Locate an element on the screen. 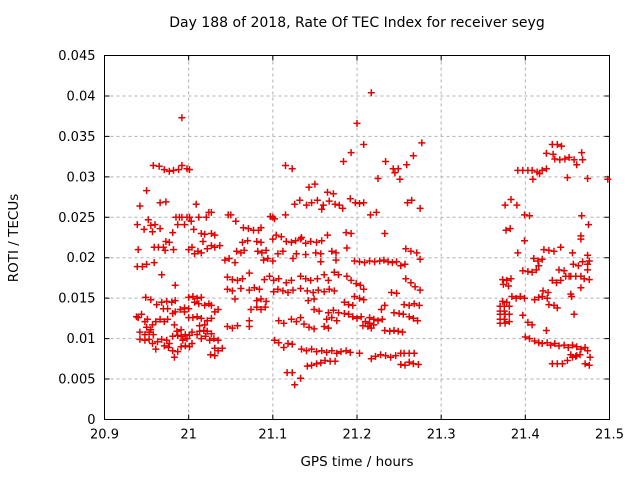 The image size is (640, 480). y-axis-label: ROTI / TECUs is located at coordinates (14, 238).